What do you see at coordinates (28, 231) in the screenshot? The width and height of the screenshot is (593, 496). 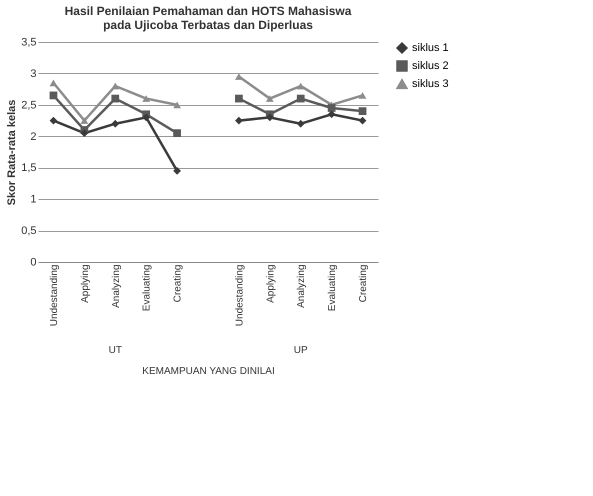 I see `y-tick-label: 0,5` at bounding box center [28, 231].